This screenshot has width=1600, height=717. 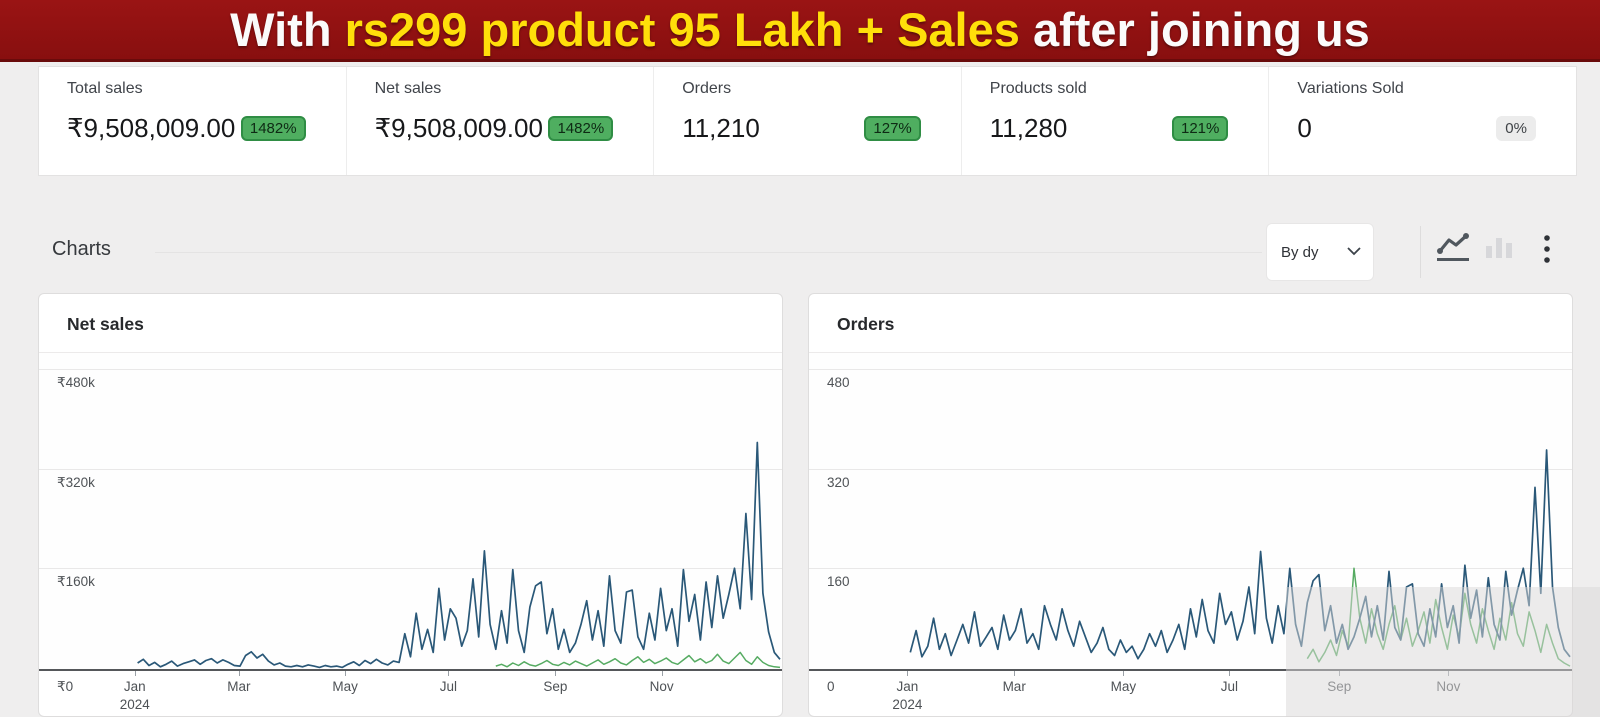 What do you see at coordinates (708, 252) in the screenshot?
I see `header-divider` at bounding box center [708, 252].